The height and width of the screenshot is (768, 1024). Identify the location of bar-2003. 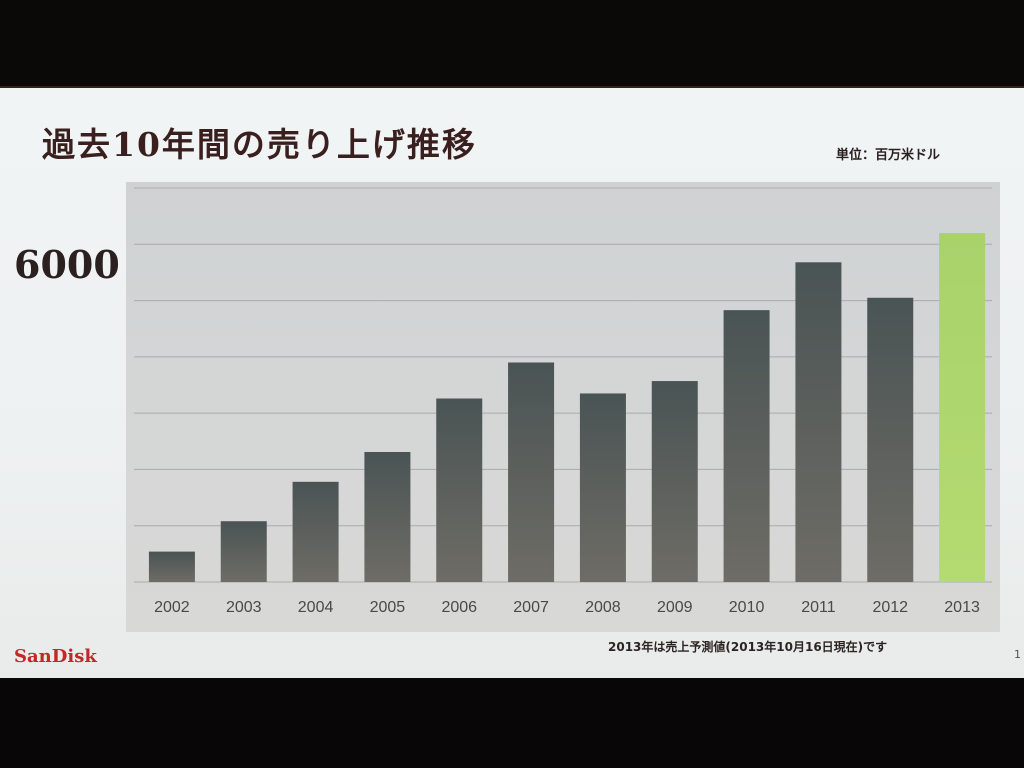
(243, 551).